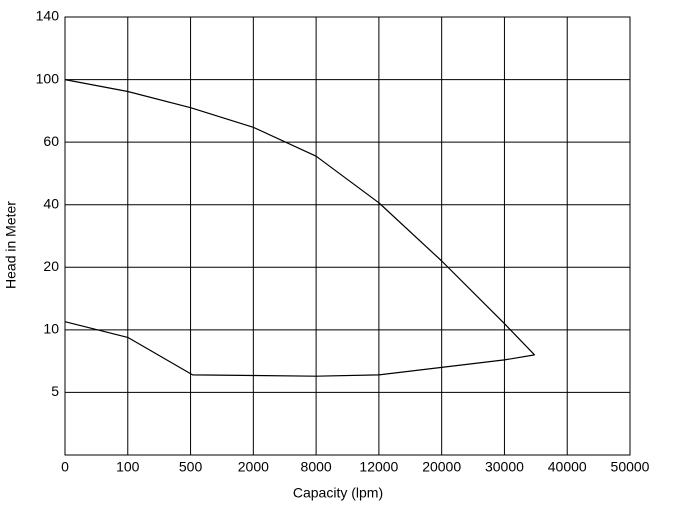 Image resolution: width=688 pixels, height=510 pixels. What do you see at coordinates (253, 467) in the screenshot?
I see `x-tick-label: 2000` at bounding box center [253, 467].